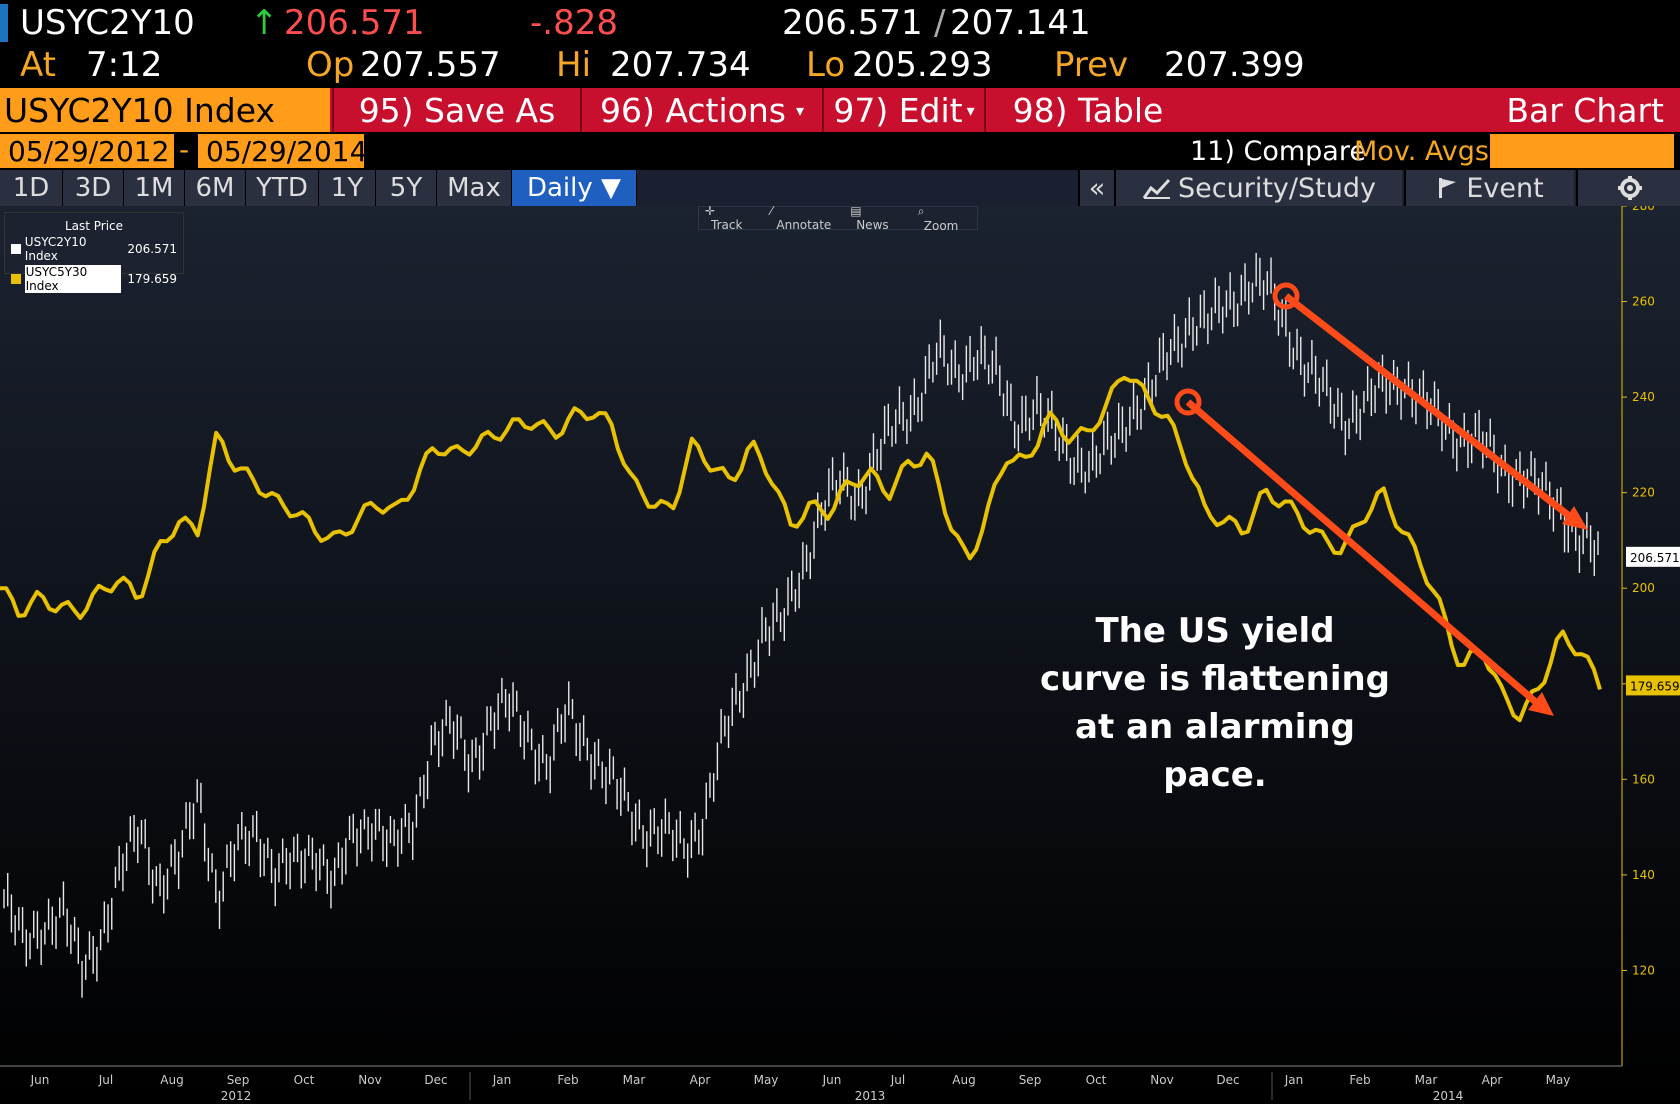  I want to click on compare-button: 11) Compare, so click(1278, 151).